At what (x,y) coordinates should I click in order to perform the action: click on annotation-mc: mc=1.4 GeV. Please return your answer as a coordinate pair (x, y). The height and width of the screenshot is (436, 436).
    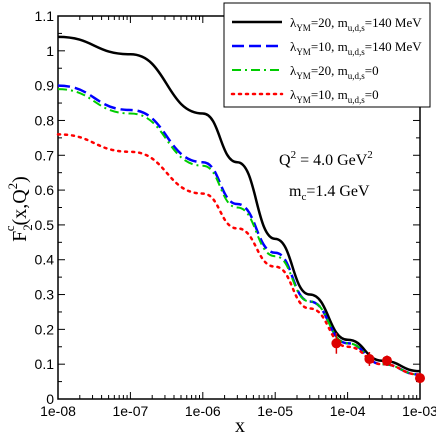
    Looking at the image, I should click on (329, 193).